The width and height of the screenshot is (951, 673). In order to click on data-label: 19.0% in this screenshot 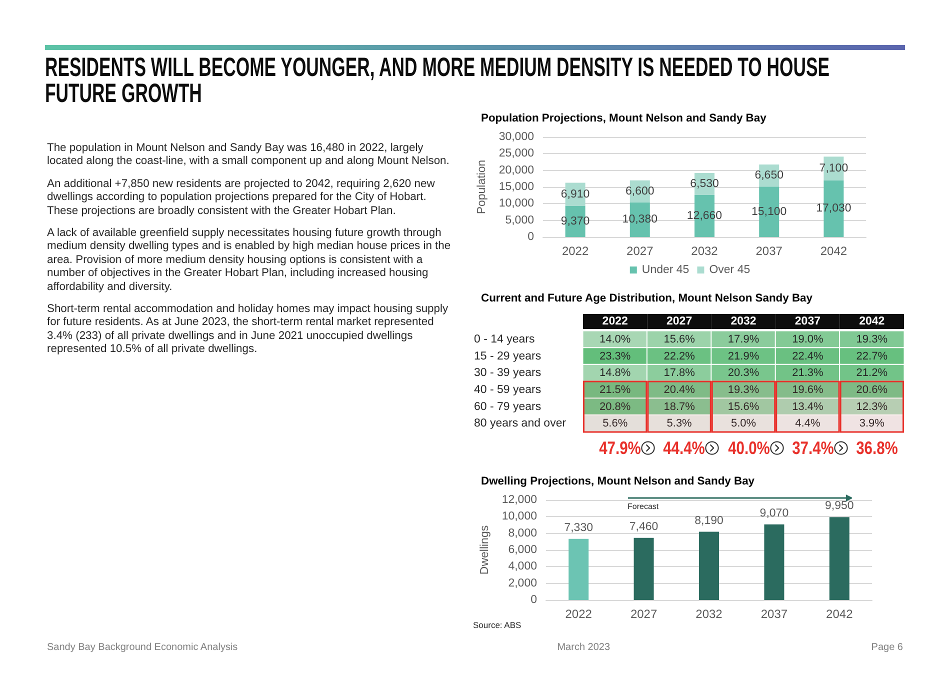, I will do `click(808, 339)`.